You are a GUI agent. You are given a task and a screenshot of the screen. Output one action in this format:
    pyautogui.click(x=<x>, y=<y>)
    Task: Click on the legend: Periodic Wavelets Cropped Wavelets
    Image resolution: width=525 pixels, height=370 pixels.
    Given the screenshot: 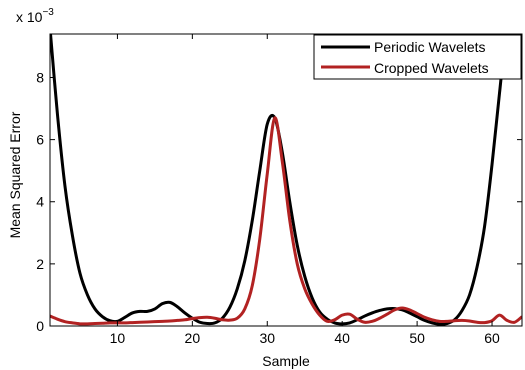 What is the action you would take?
    pyautogui.click(x=417, y=57)
    